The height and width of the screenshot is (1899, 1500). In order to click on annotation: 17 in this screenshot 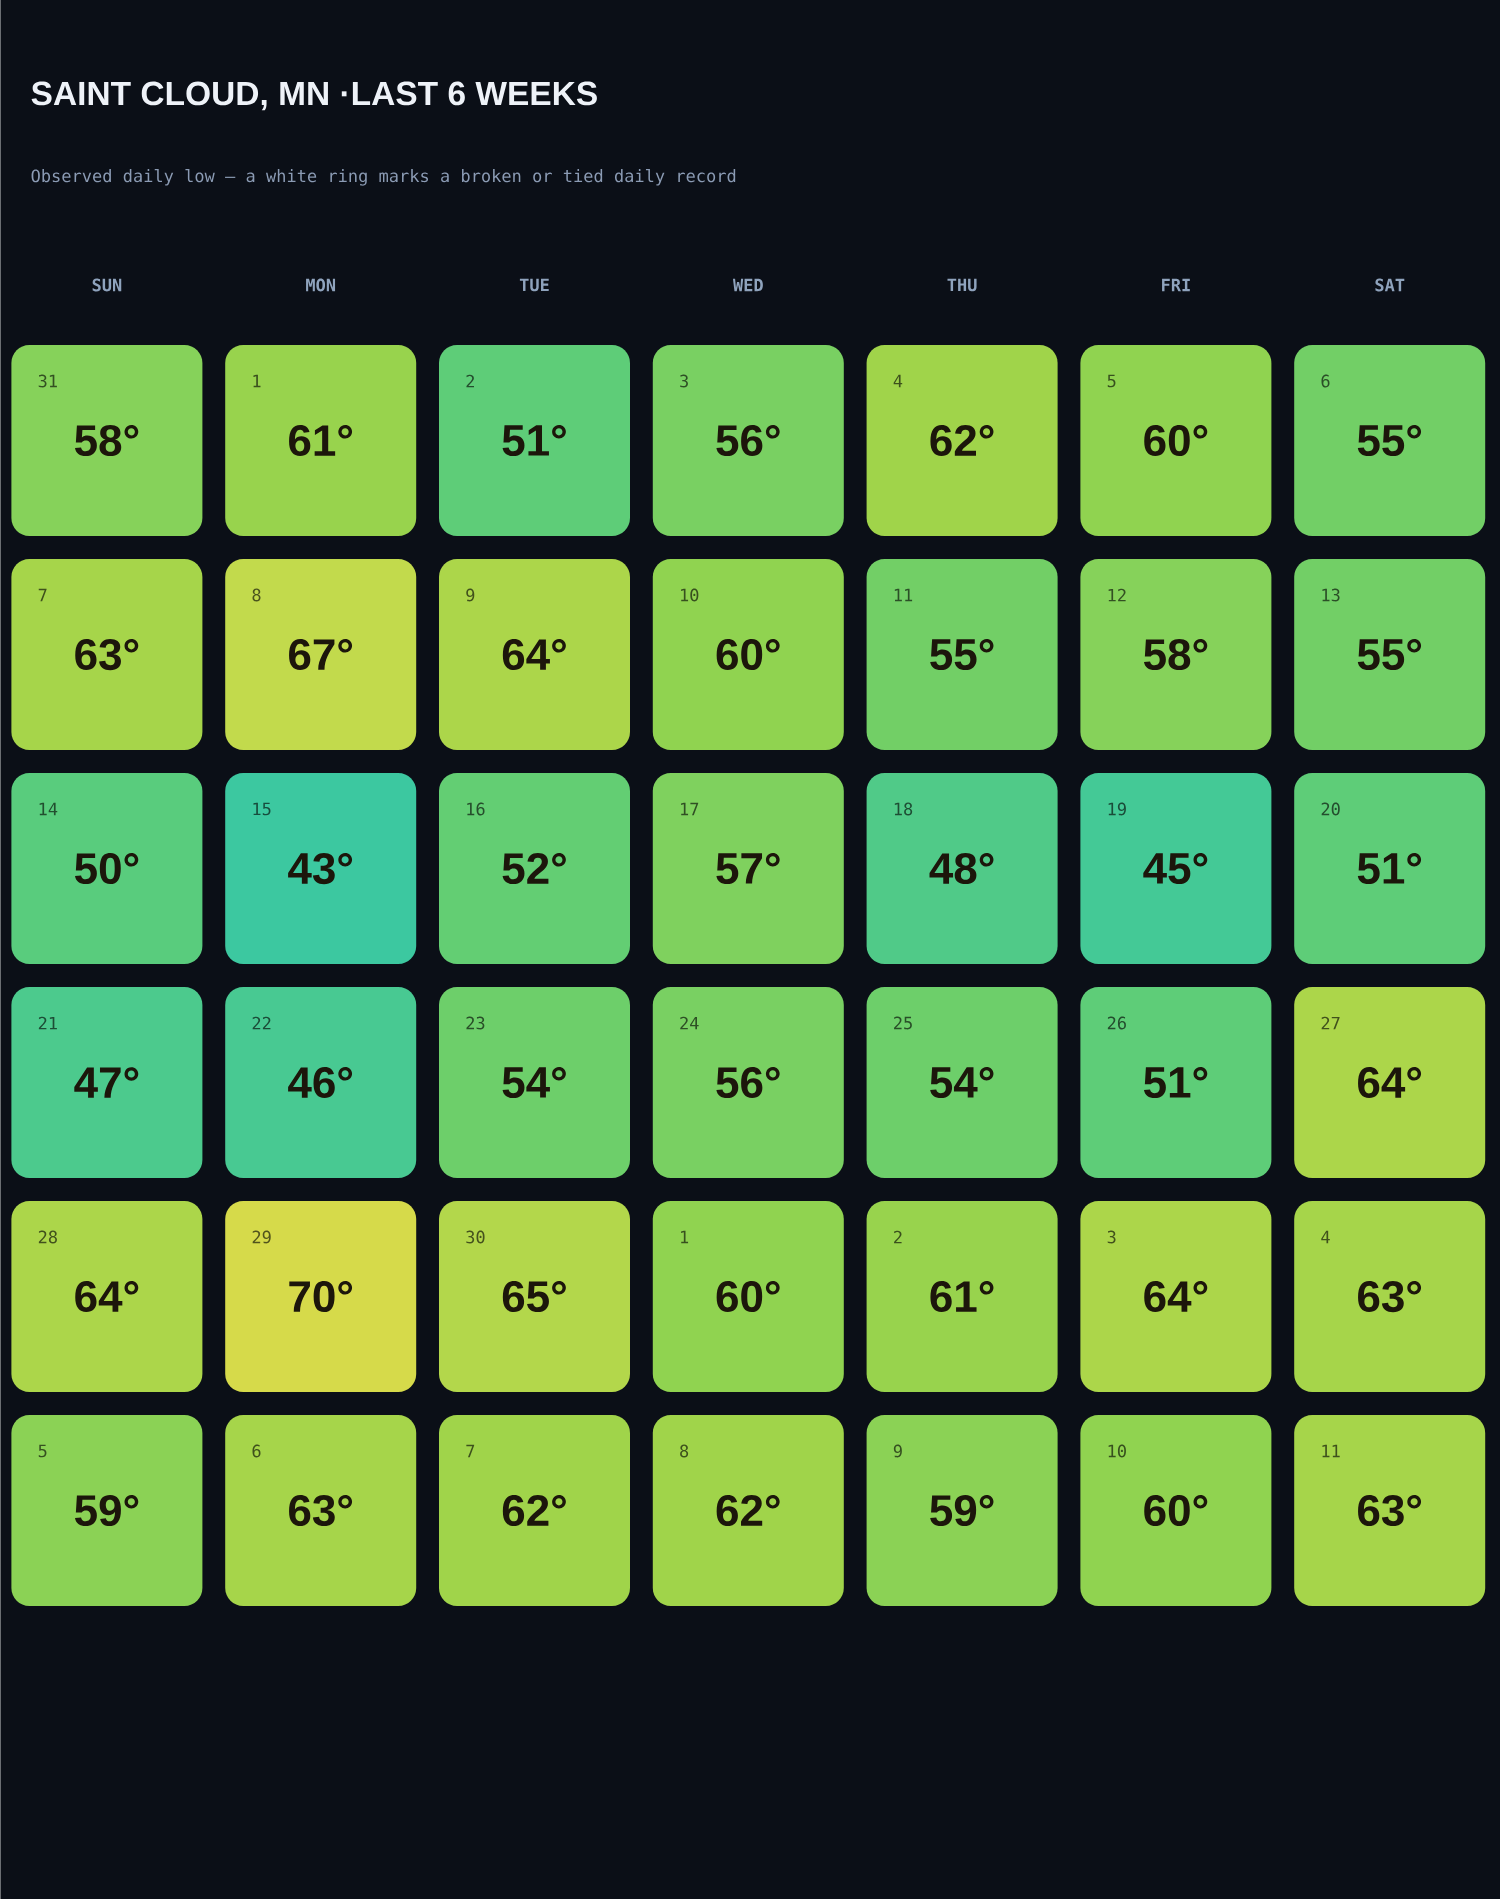, I will do `click(689, 809)`.